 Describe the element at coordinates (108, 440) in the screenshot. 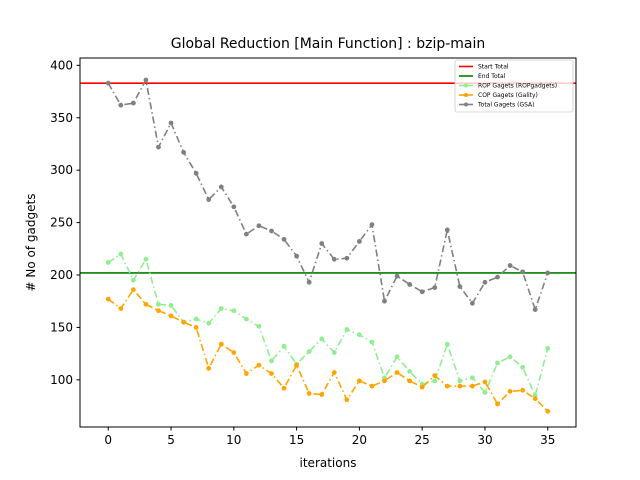

I see `x-tick-label: 0` at that location.